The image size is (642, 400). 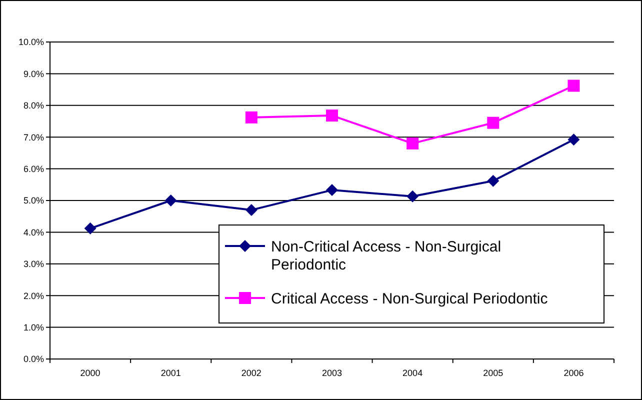 What do you see at coordinates (33, 264) in the screenshot?
I see `y-tick-label: 3.0%` at bounding box center [33, 264].